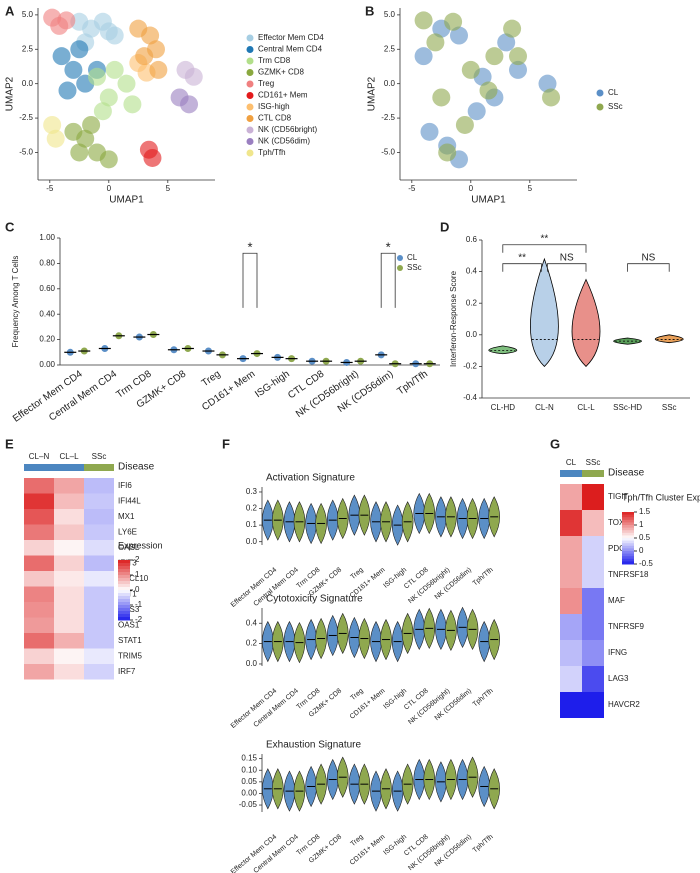  I want to click on x-tick-label: ISG-high, so click(272, 385).